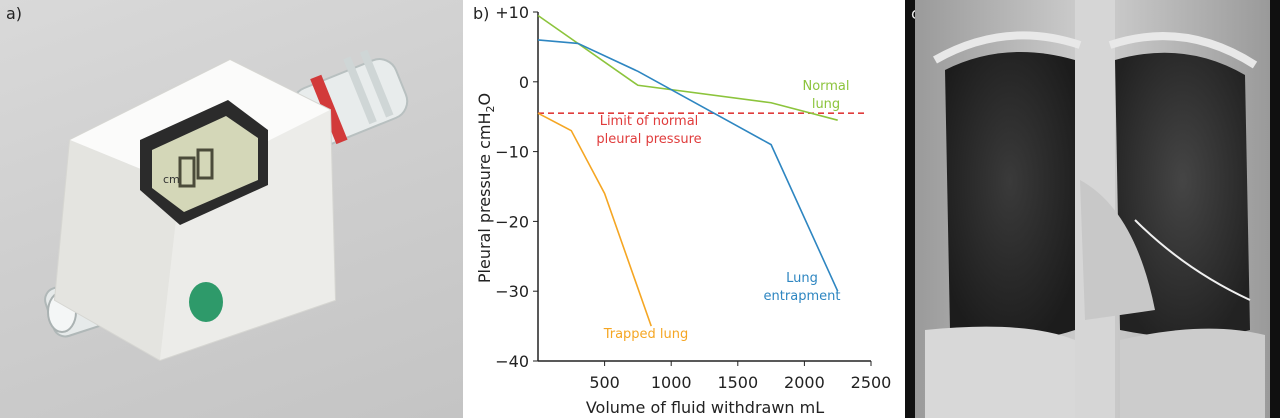 The width and height of the screenshot is (1280, 420). What do you see at coordinates (516, 187) in the screenshot?
I see `y-ticks: +10 0 −10 −20 −30 −40` at bounding box center [516, 187].